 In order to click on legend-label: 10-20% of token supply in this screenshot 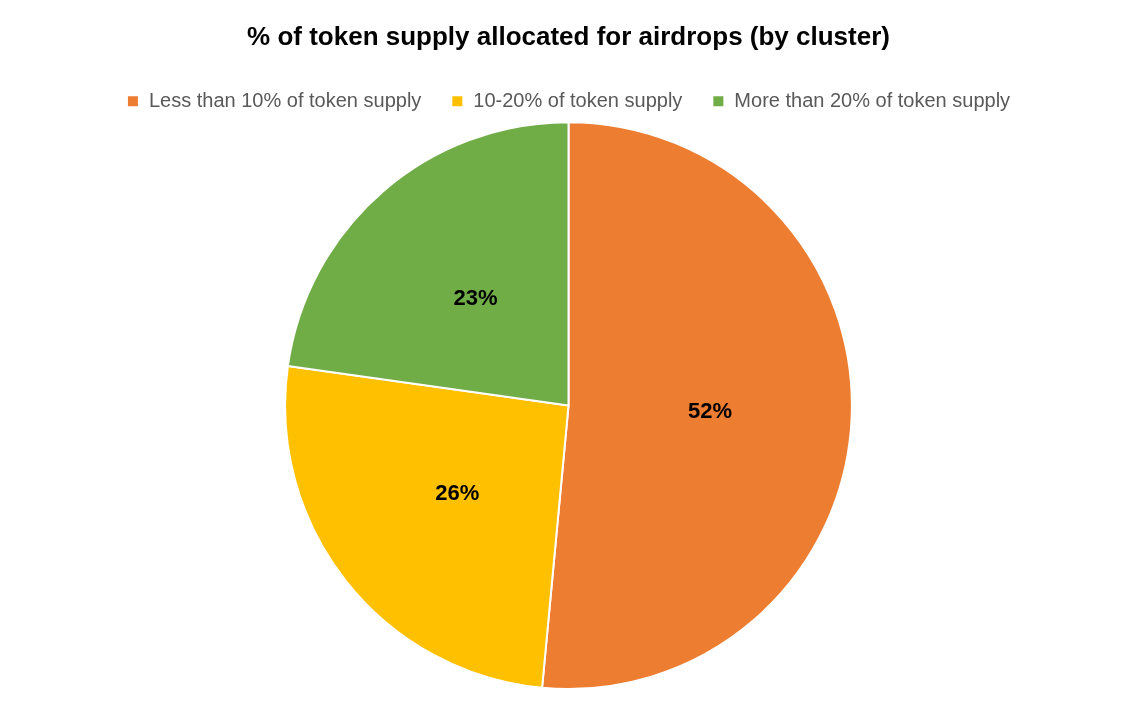, I will do `click(578, 99)`.